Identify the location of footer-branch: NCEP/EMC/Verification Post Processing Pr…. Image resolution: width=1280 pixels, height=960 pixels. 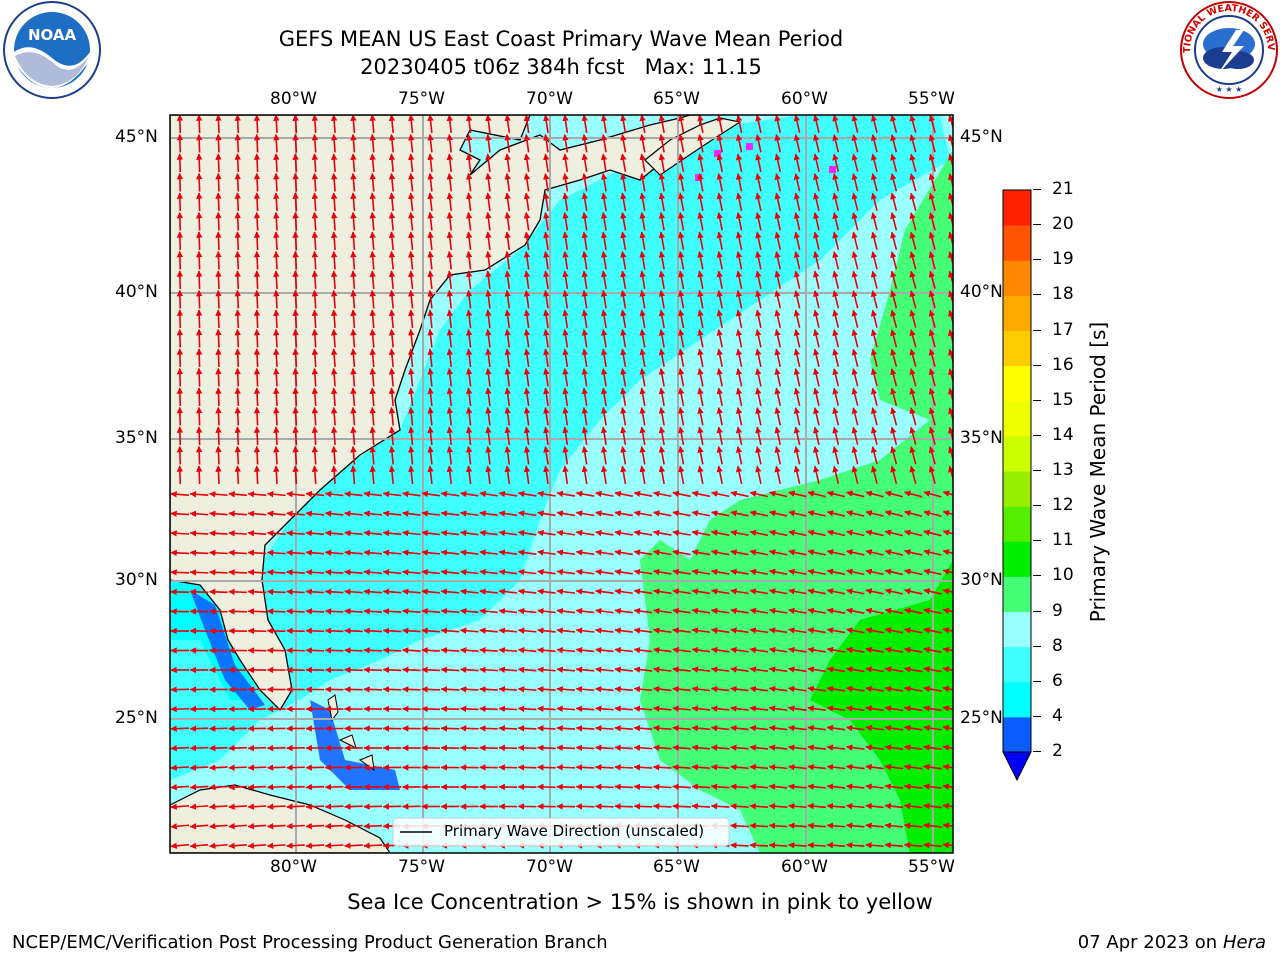
(310, 942).